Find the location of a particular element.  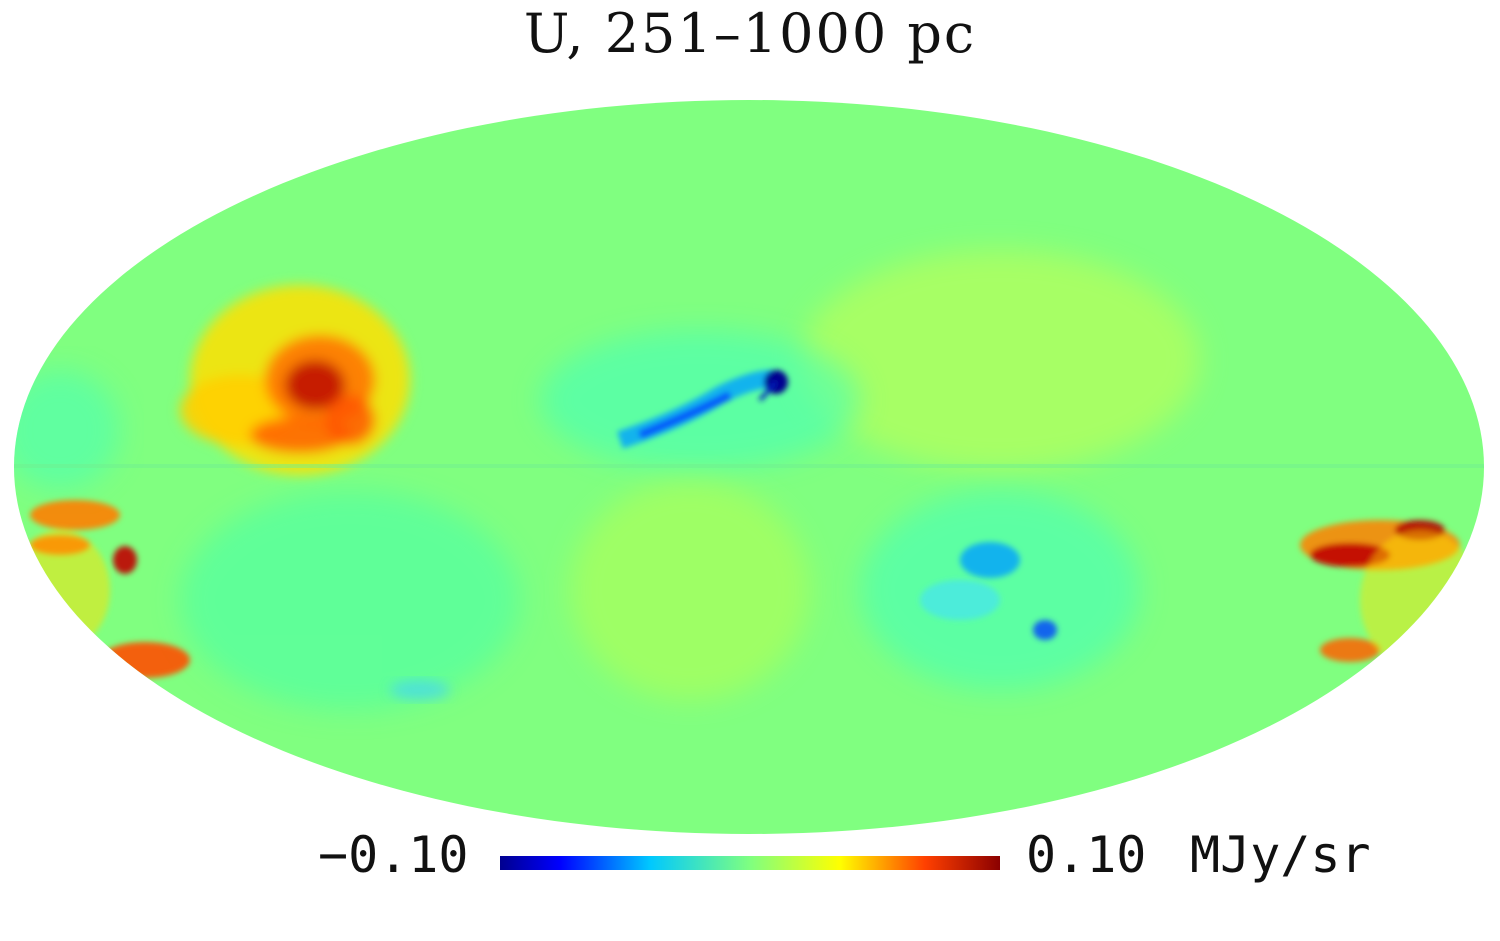

filament-lower-right is located at coordinates (988, 591).